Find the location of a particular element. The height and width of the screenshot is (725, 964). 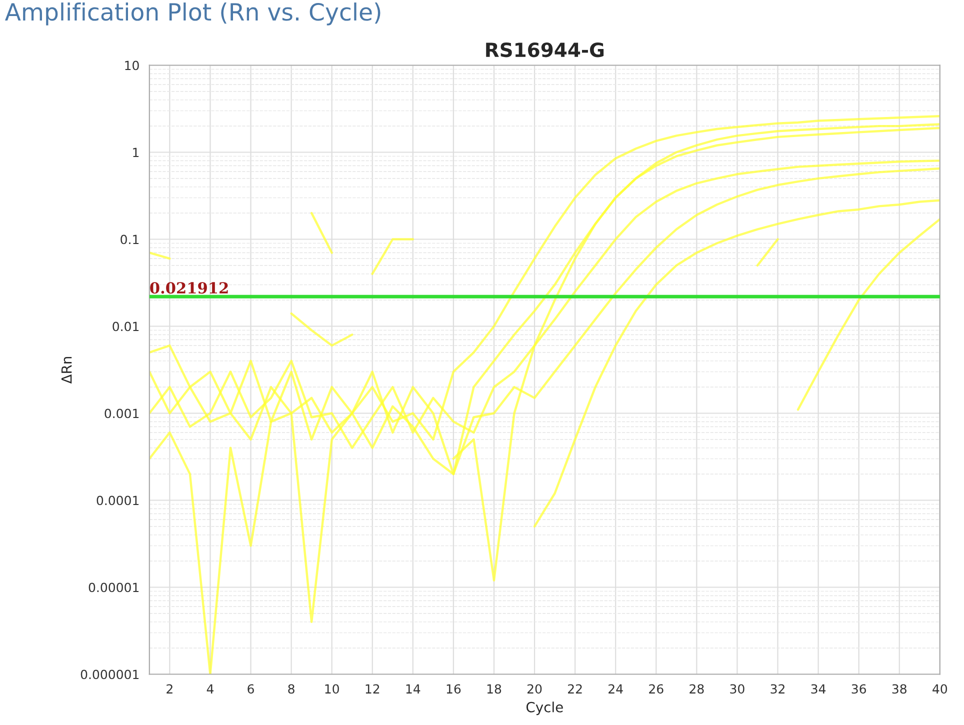

y-tick-label: 0.1 is located at coordinates (129, 239).